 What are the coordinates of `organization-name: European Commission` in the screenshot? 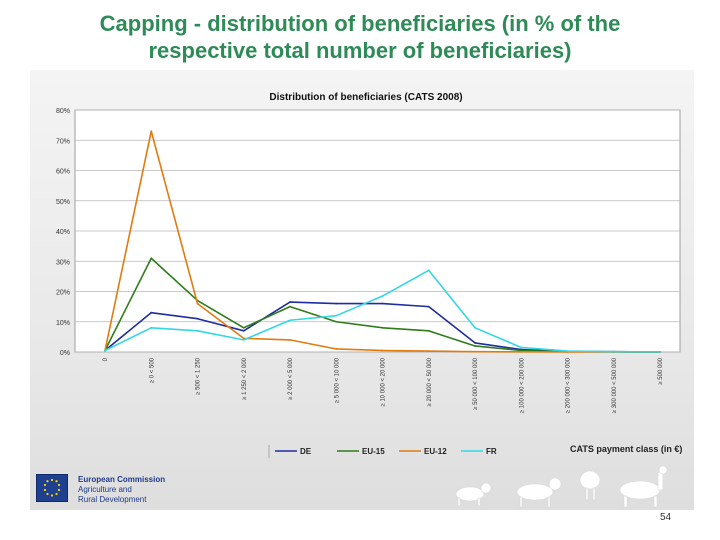 It's located at (122, 479).